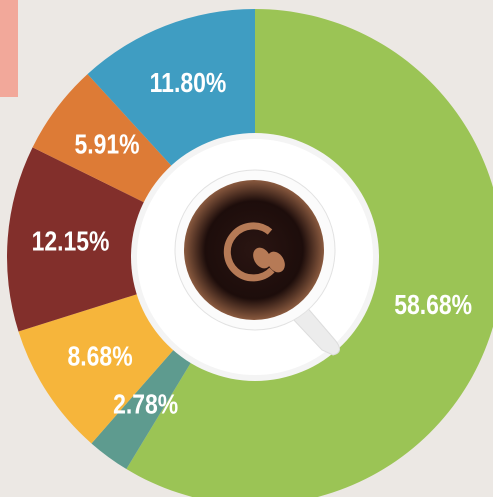 Image resolution: width=493 pixels, height=497 pixels. I want to click on value-label: 5.91%, so click(106, 144).